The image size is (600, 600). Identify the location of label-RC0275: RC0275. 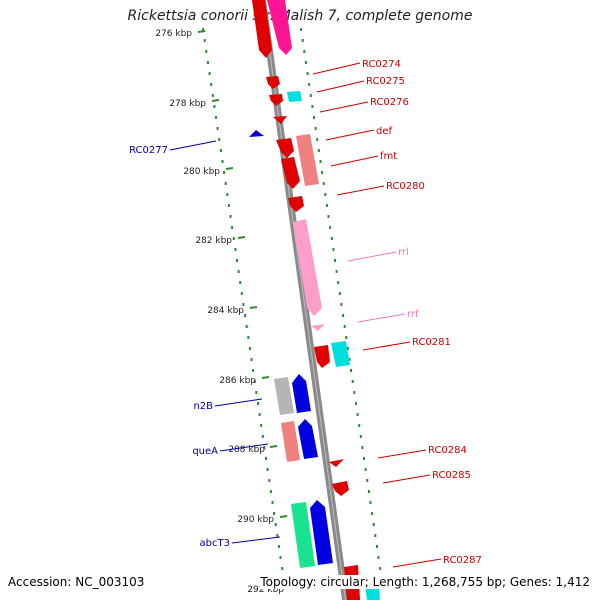
(385, 81).